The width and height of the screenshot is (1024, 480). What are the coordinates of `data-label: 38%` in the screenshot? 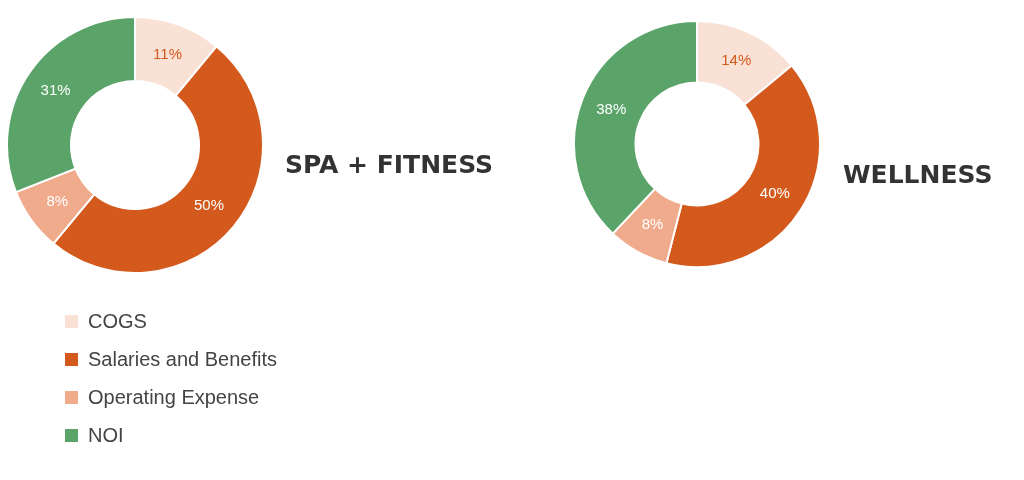 It's located at (611, 109).